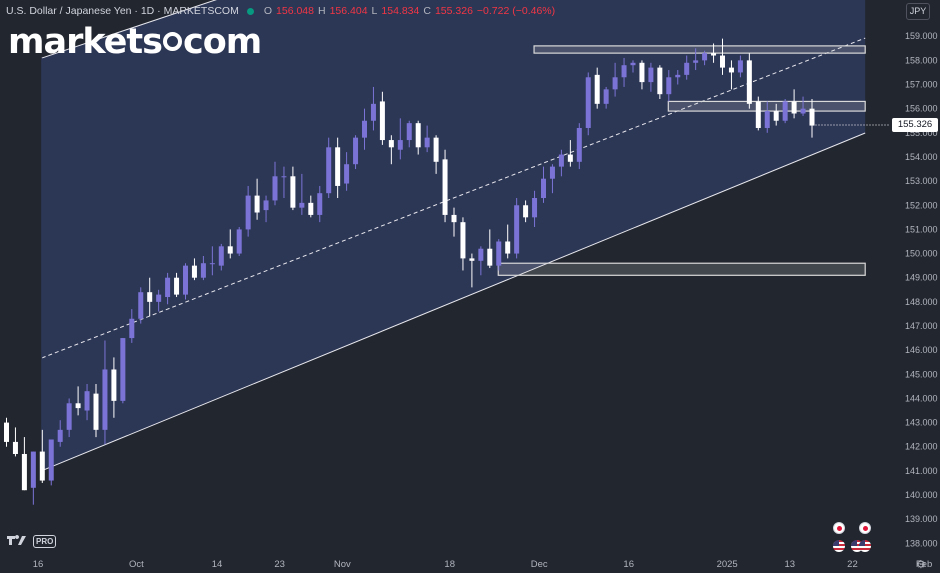 This screenshot has height=573, width=940. Describe the element at coordinates (921, 205) in the screenshot. I see `y-tick-label: 152.000` at that location.